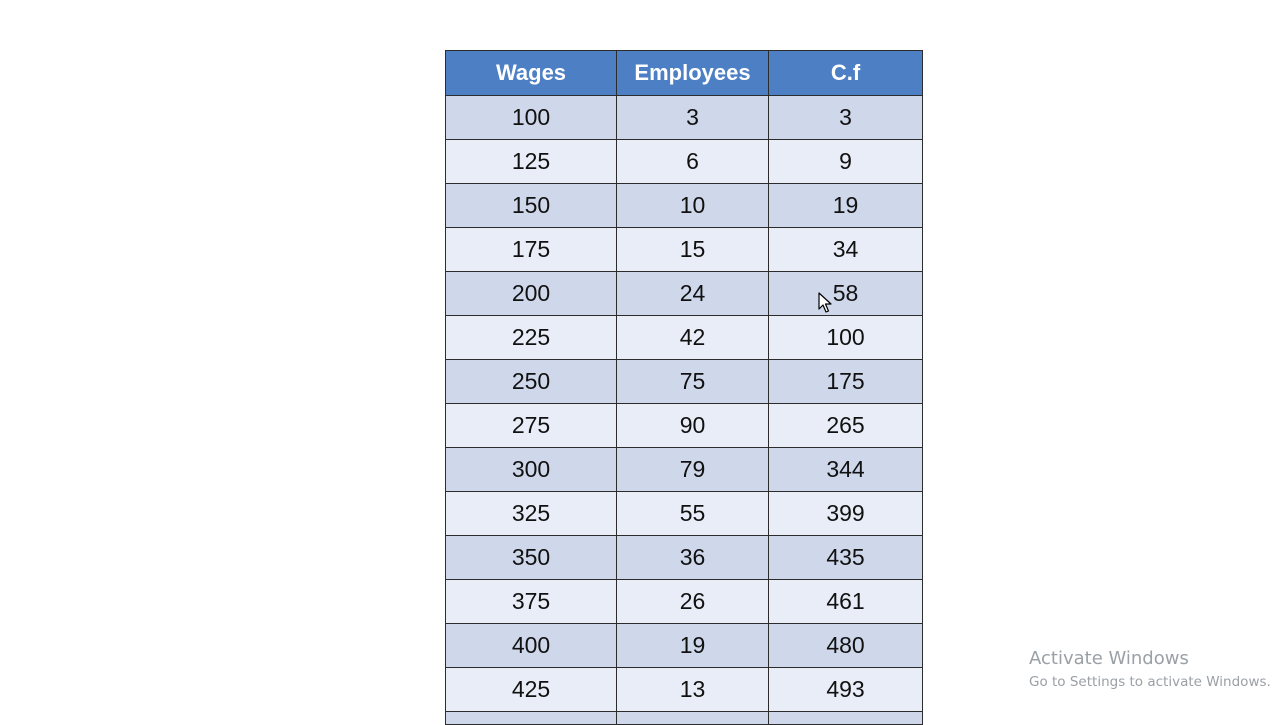  What do you see at coordinates (845, 249) in the screenshot?
I see `cell-cf: 34` at bounding box center [845, 249].